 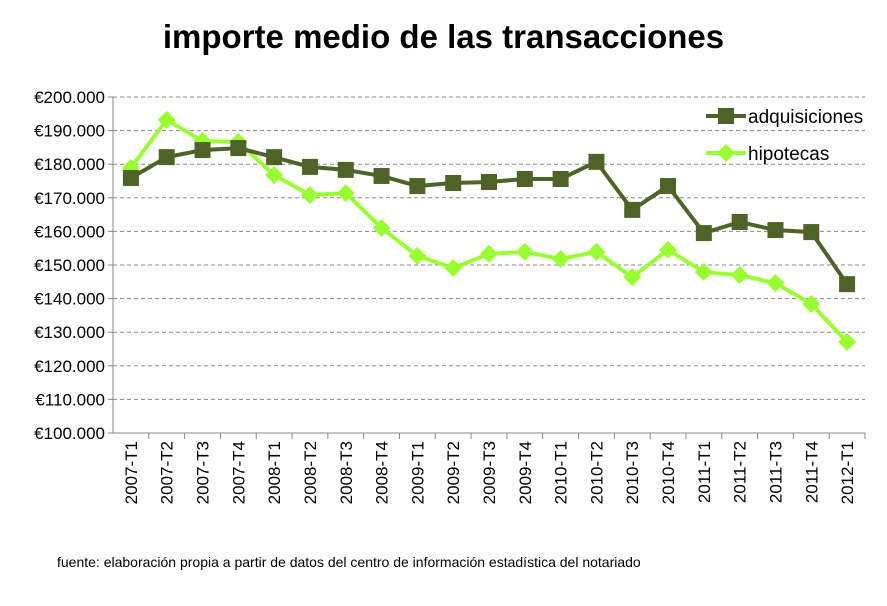 I want to click on x-tick-label: 2010-T2, so click(x=596, y=472).